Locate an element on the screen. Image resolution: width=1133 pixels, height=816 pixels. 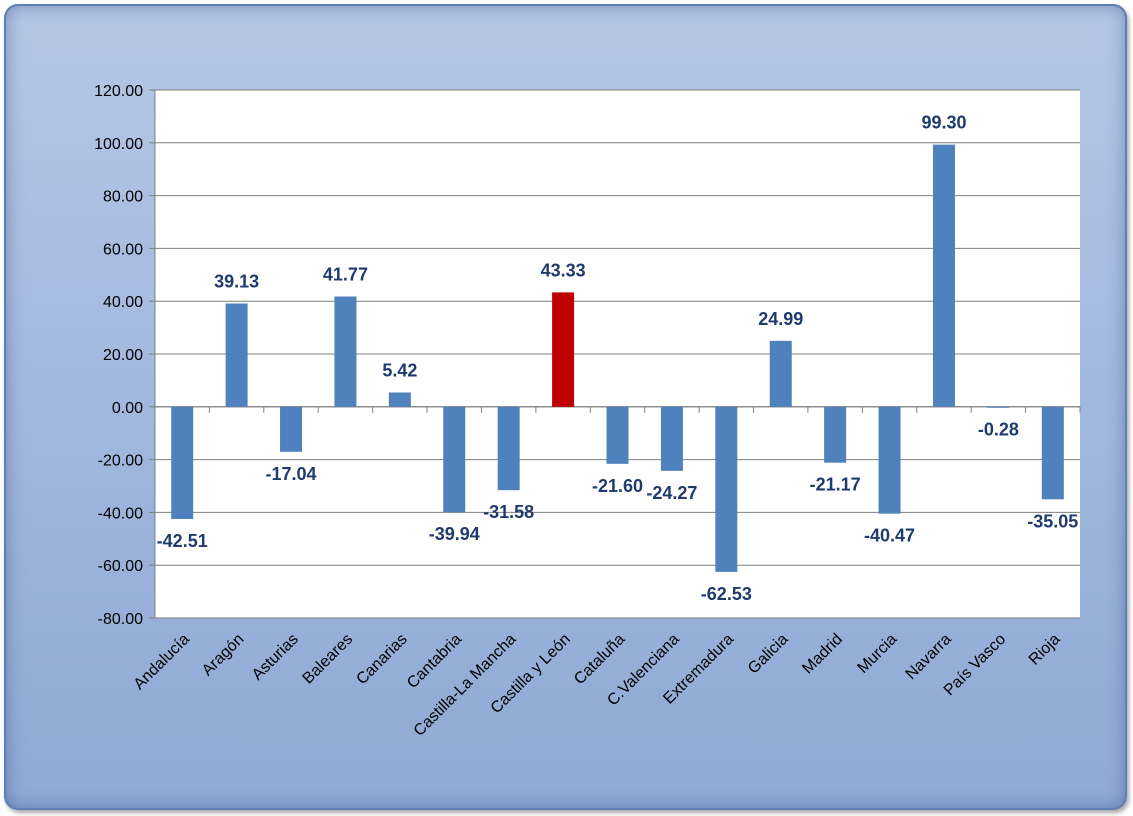
category-label: Cataluña is located at coordinates (599, 659).